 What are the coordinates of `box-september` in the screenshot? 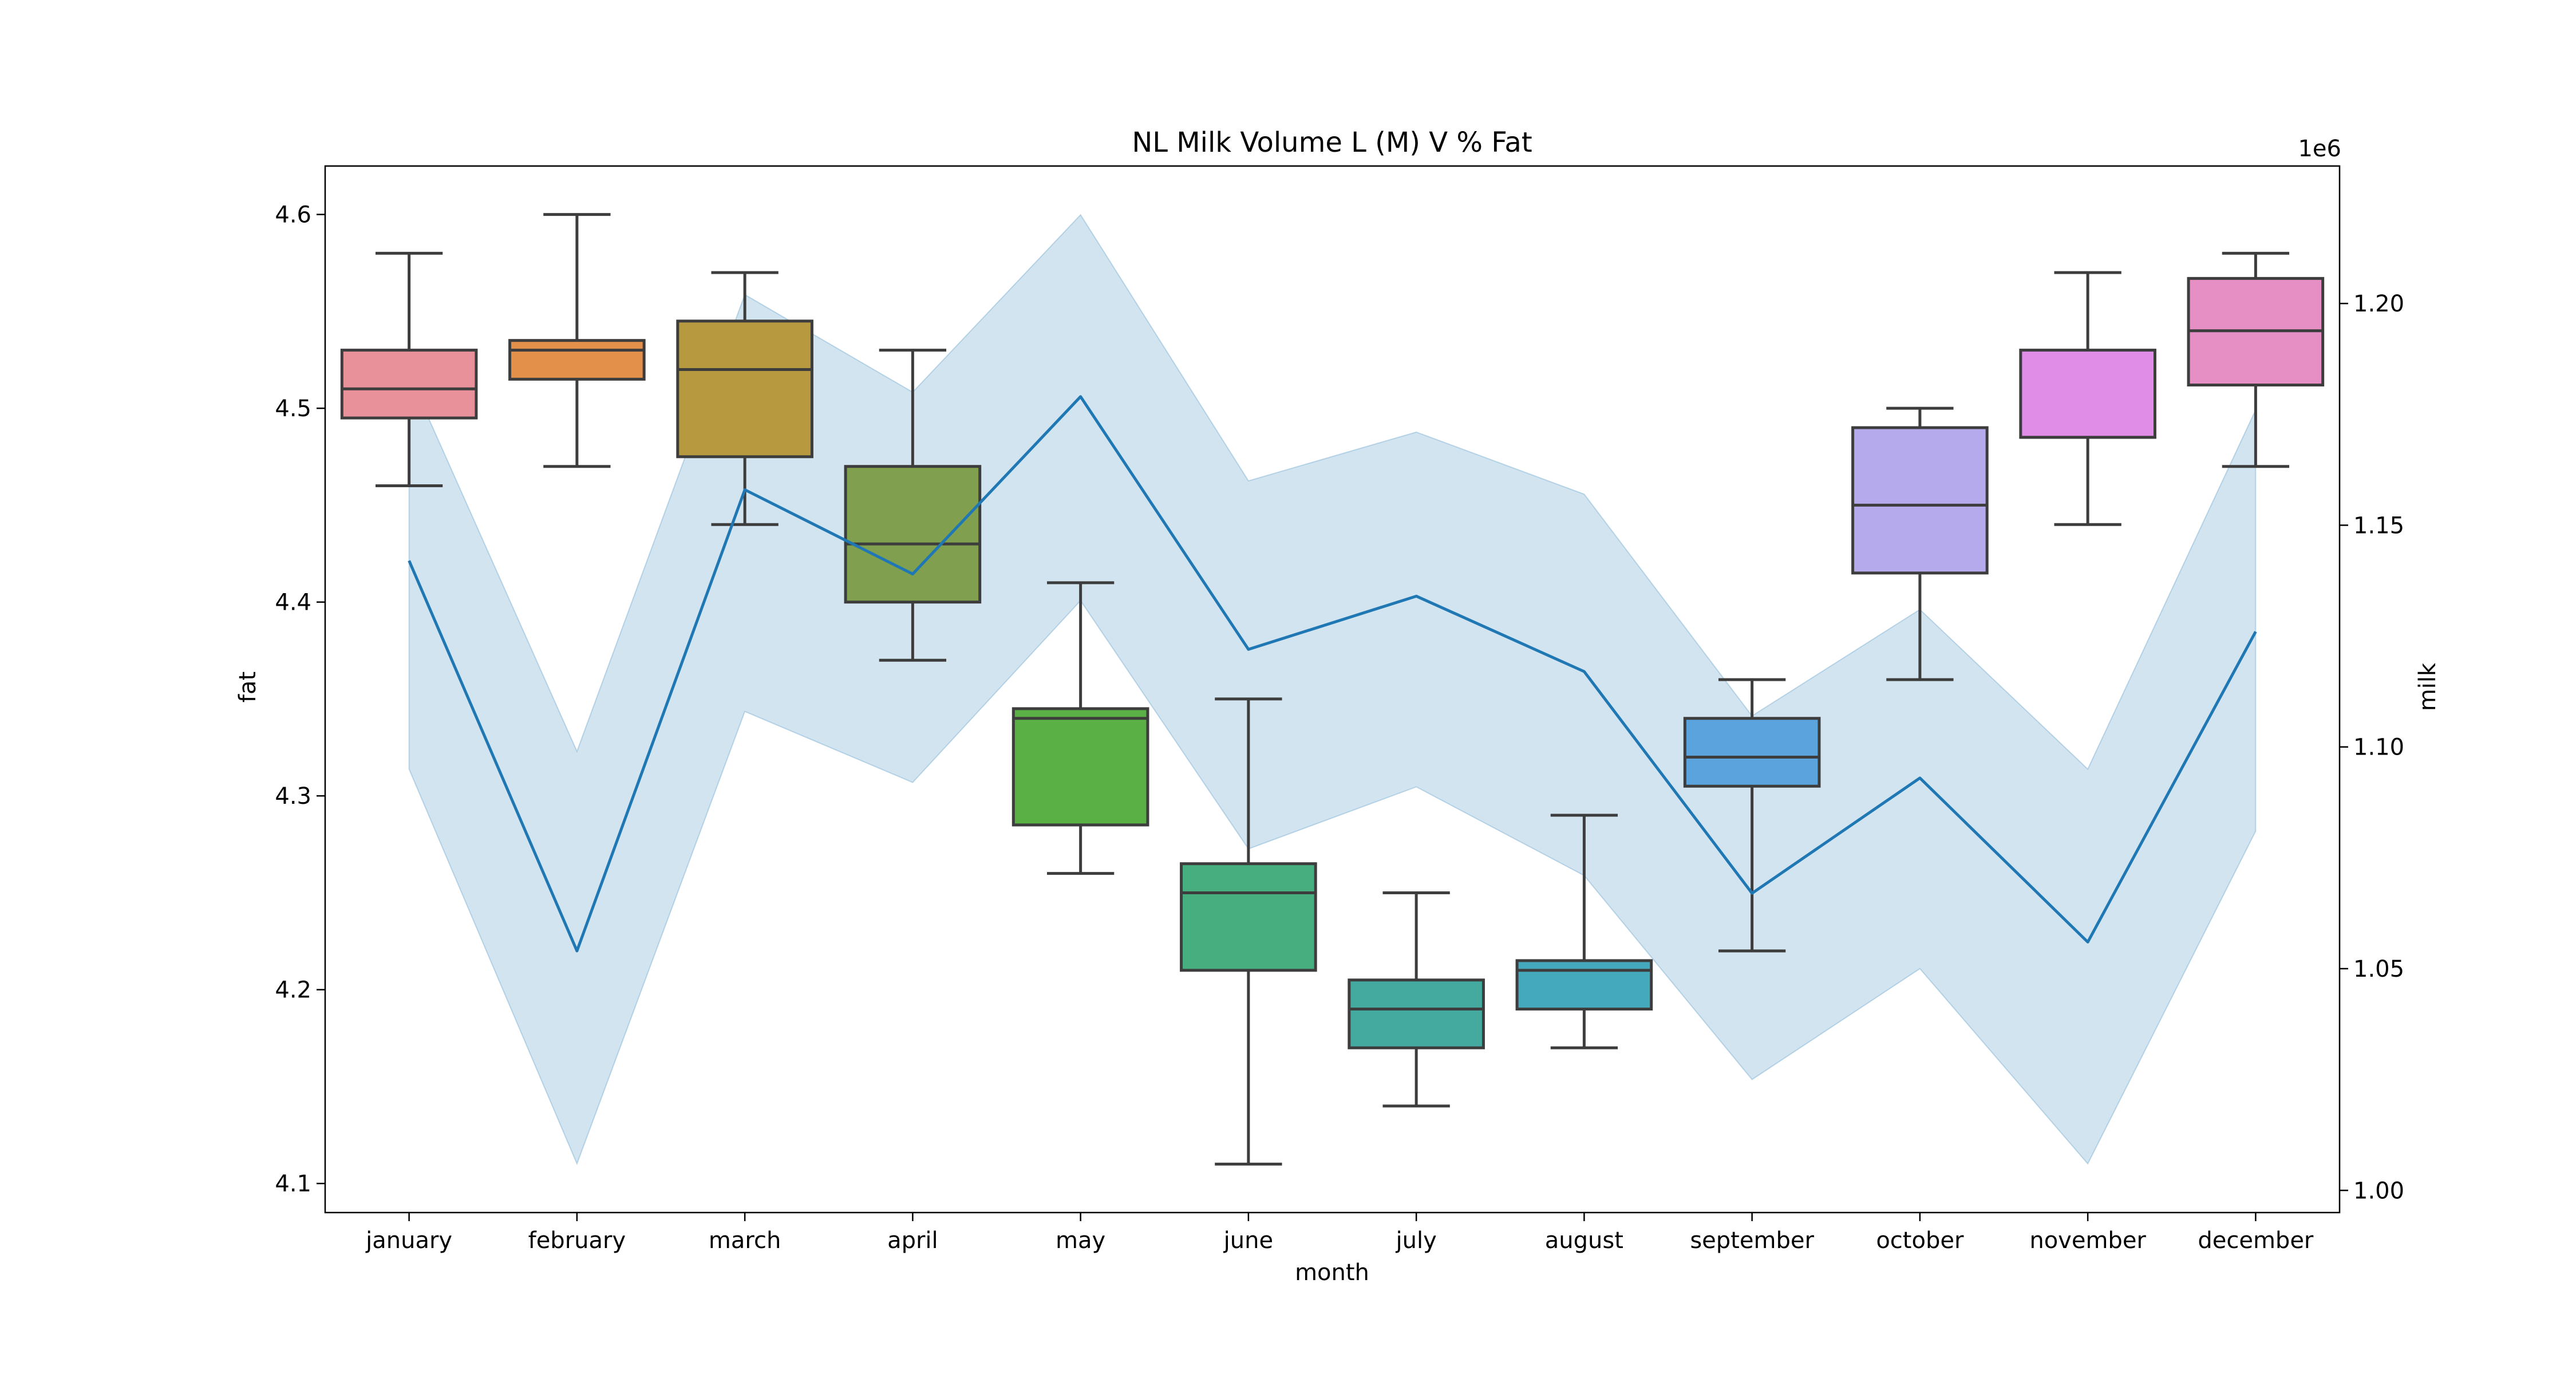 It's located at (1752, 815).